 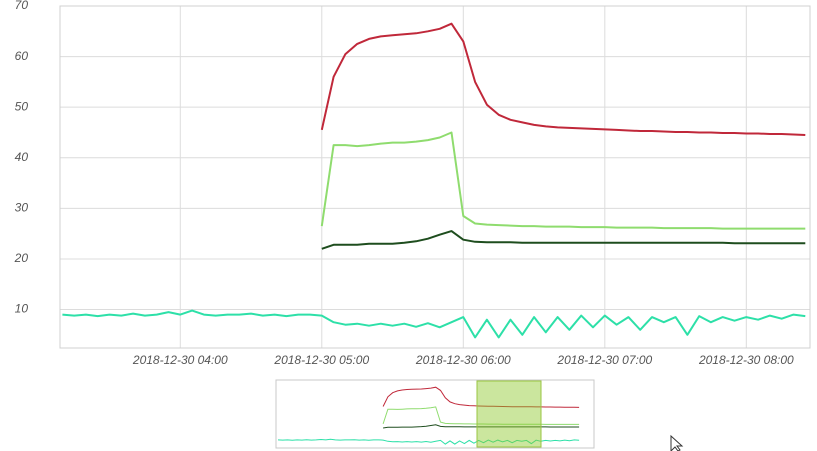 I want to click on x-tick-label: 2018-12-30 07:00, so click(x=604, y=360).